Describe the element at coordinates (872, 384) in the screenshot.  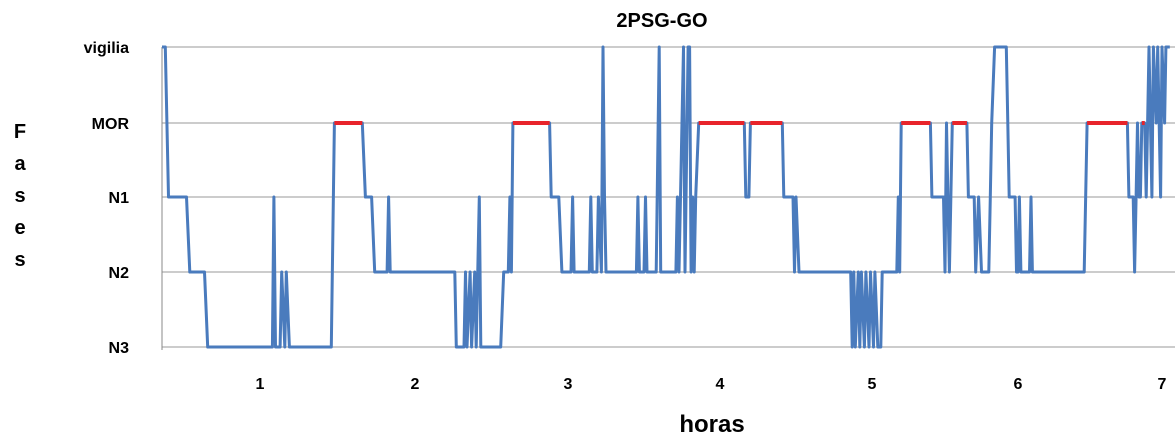
I see `x-tick-label: 5` at that location.